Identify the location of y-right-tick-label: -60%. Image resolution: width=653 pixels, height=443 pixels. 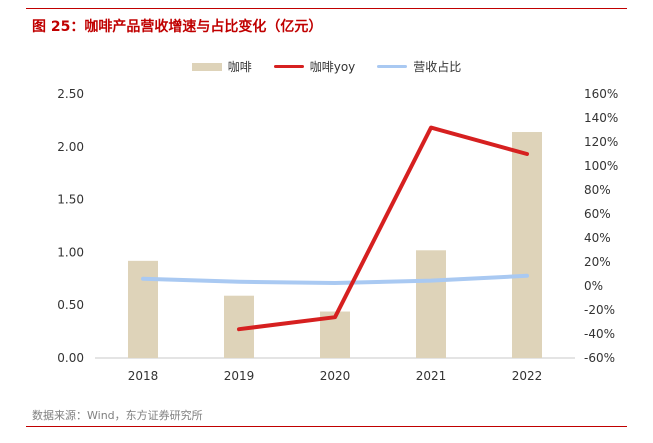
(599, 358).